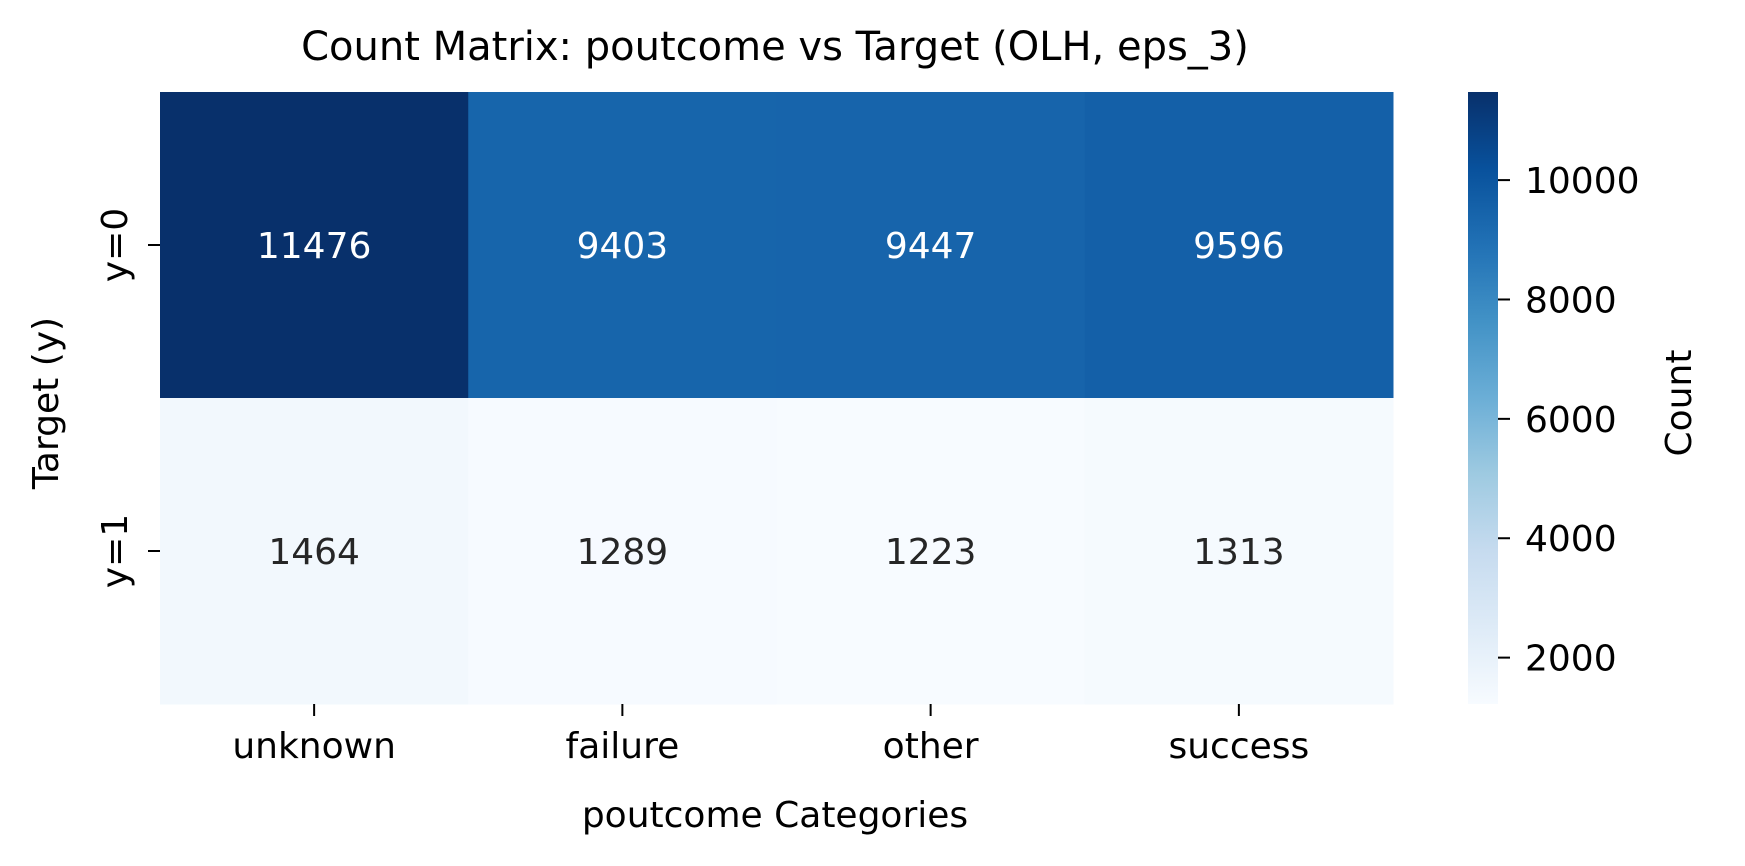  I want to click on x-tick-label: unknown, so click(314, 746).